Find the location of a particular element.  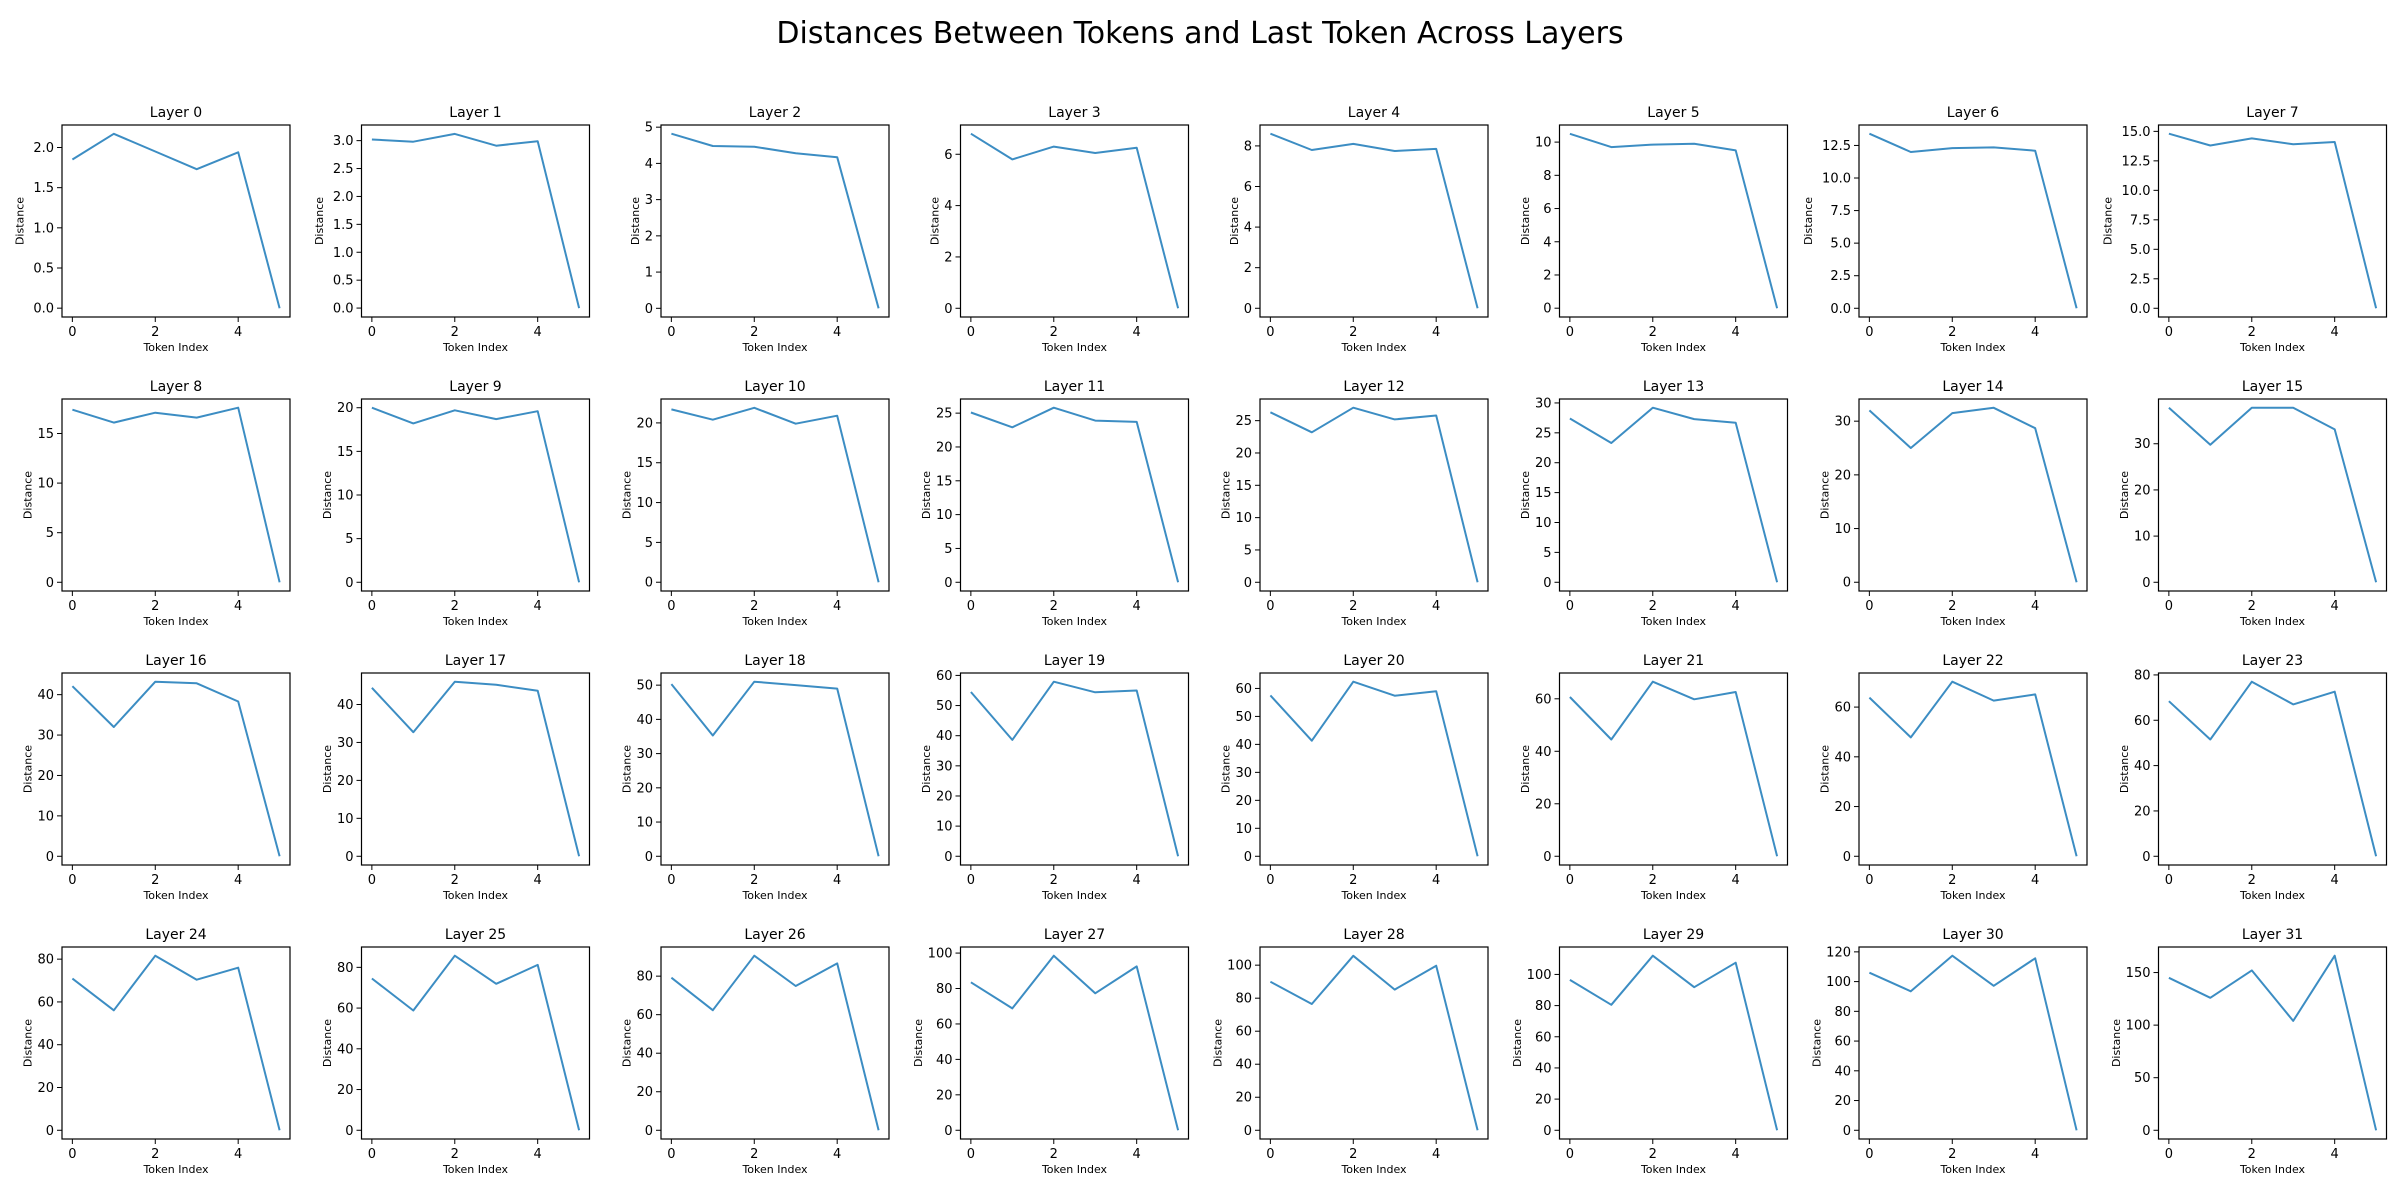

subplot-title: Layer 20 is located at coordinates (1373, 661).